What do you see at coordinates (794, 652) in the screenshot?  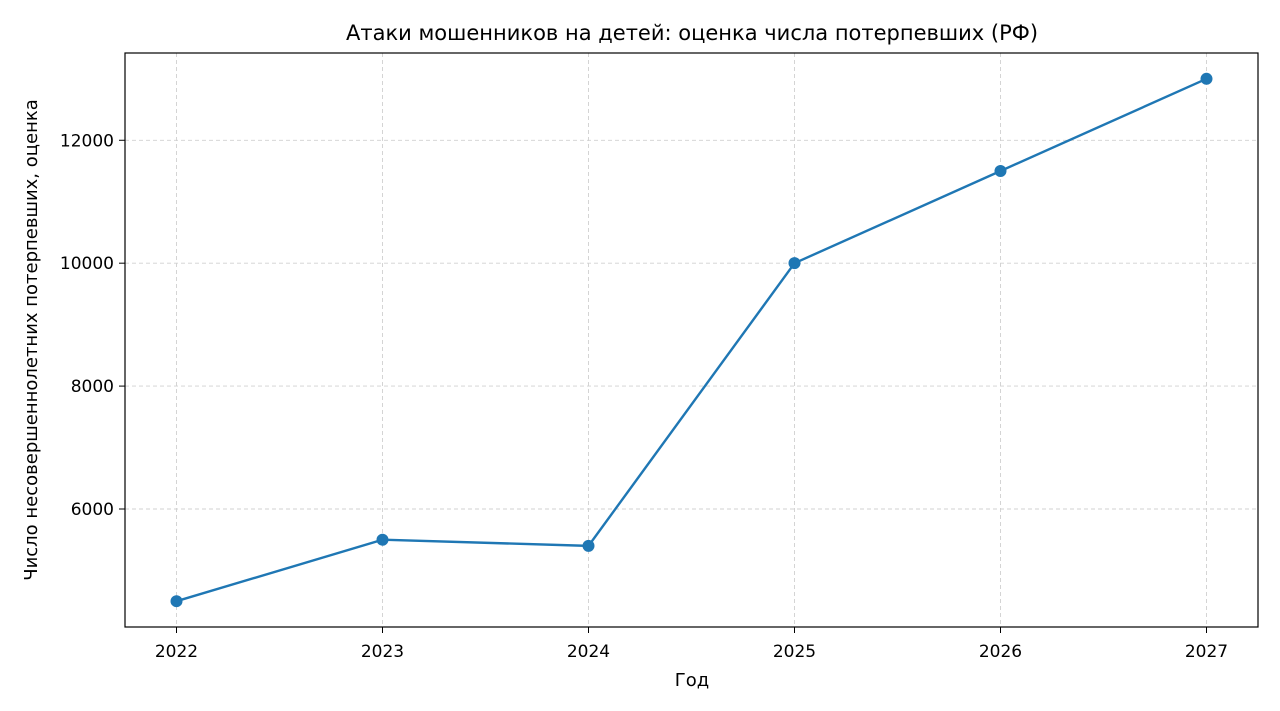 I see `x-tick-label: 2025` at bounding box center [794, 652].